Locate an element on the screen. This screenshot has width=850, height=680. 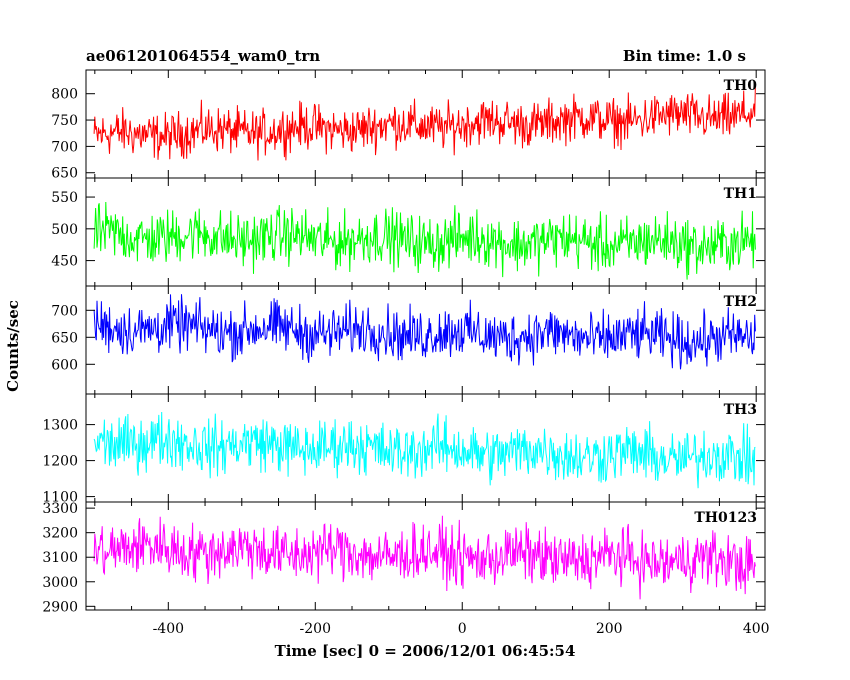
y-tick-label: 3300 is located at coordinates (60, 509).